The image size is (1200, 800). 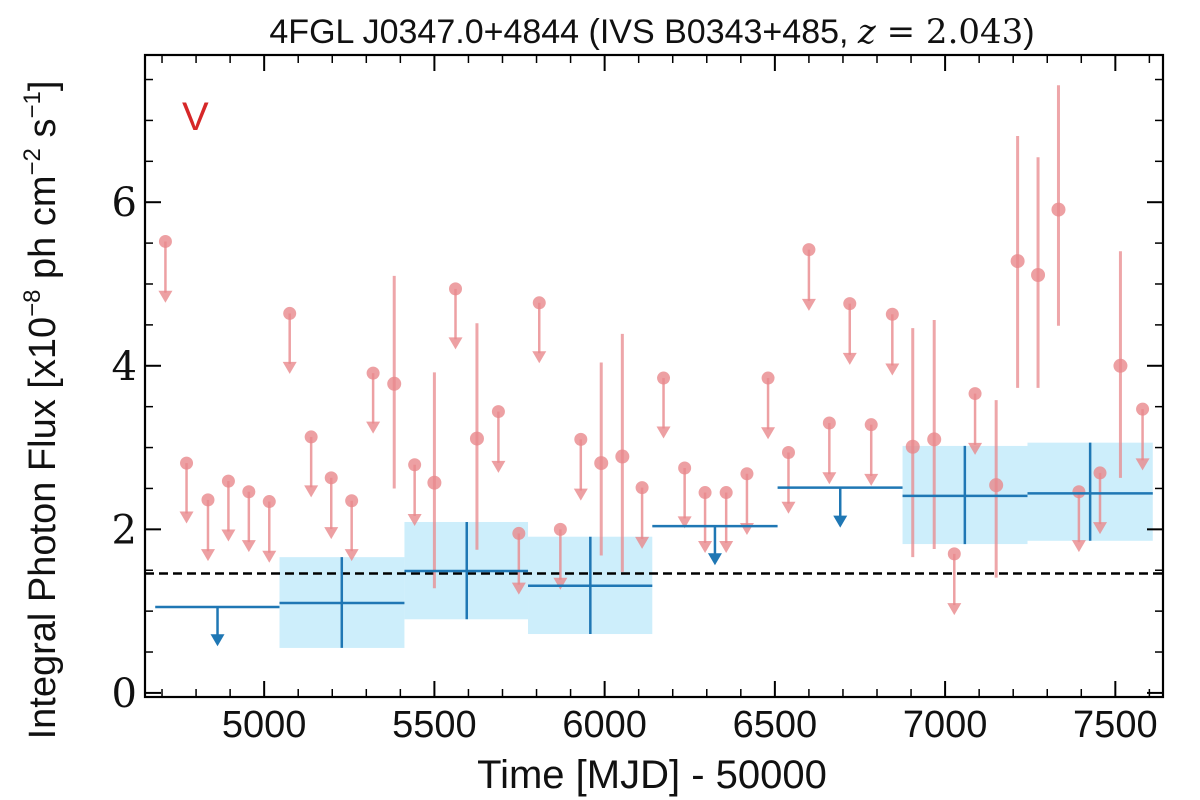 I want to click on x-tick-label: 7500, so click(x=1115, y=725).